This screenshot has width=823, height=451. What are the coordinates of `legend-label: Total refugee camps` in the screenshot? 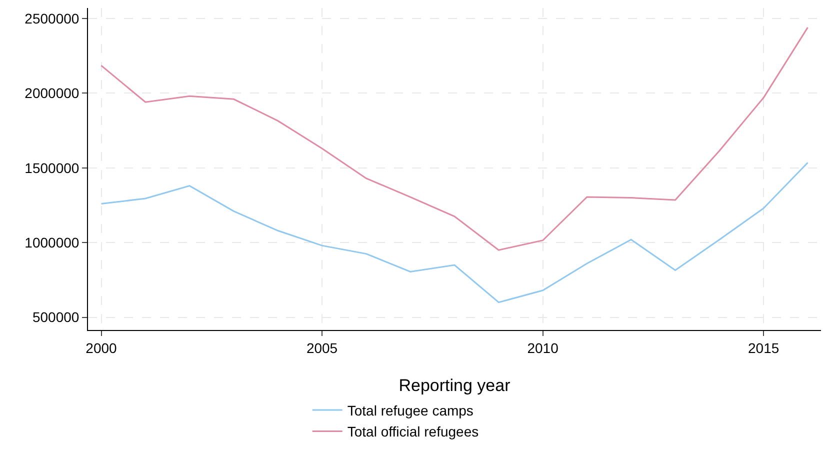 It's located at (410, 410).